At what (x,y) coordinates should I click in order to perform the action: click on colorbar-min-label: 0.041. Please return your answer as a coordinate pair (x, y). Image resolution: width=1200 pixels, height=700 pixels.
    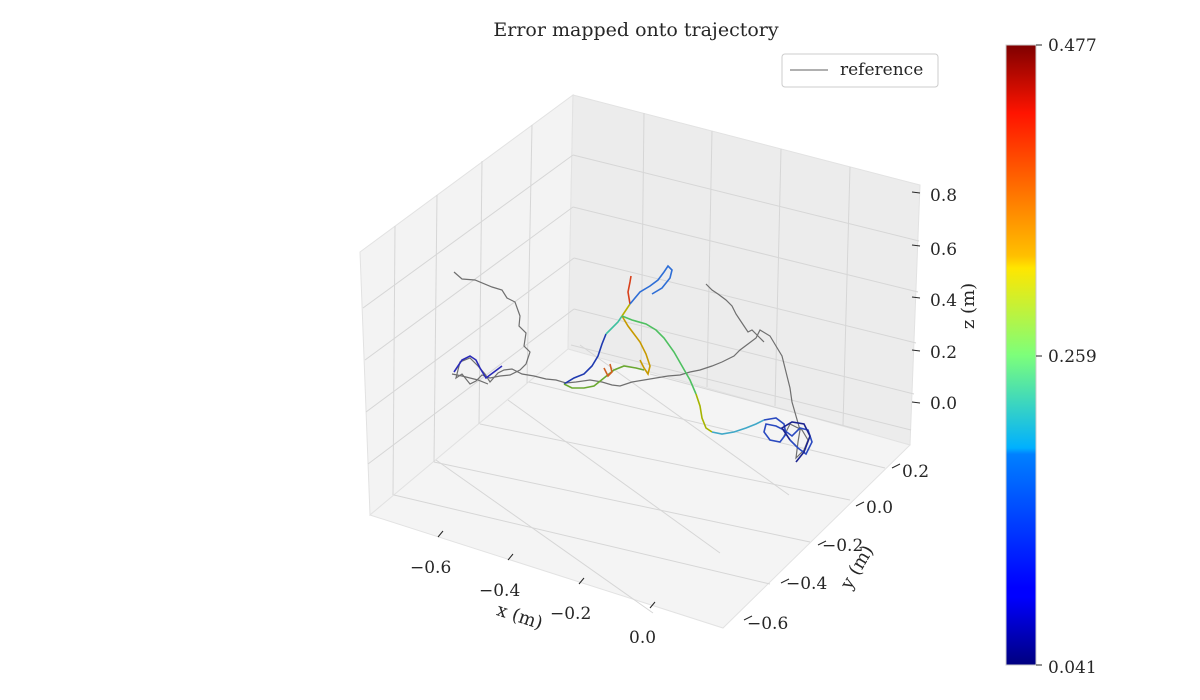
    Looking at the image, I should click on (1072, 668).